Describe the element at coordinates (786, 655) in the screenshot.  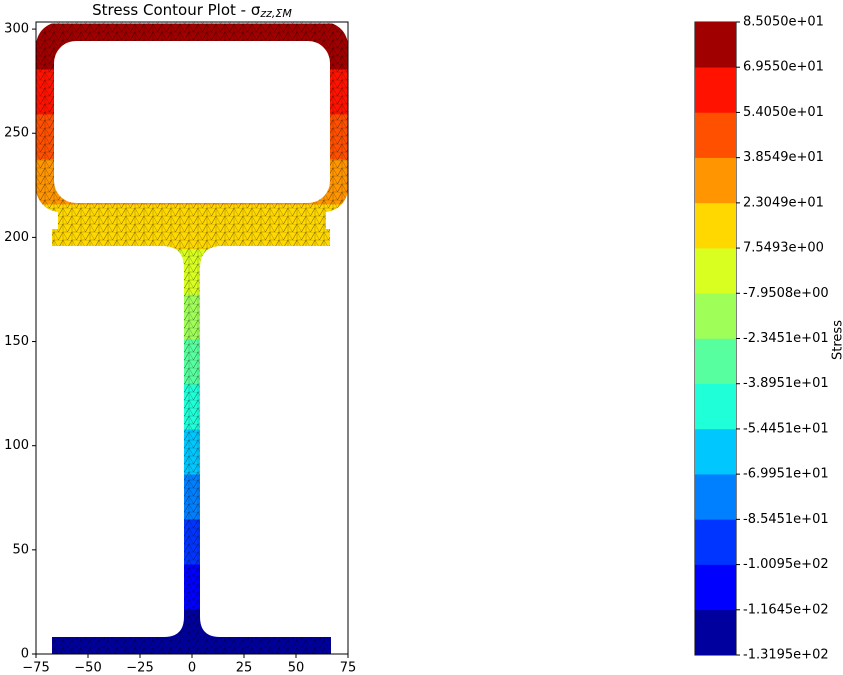
I see `colorbar-tick-label: -1.3195e+02` at that location.